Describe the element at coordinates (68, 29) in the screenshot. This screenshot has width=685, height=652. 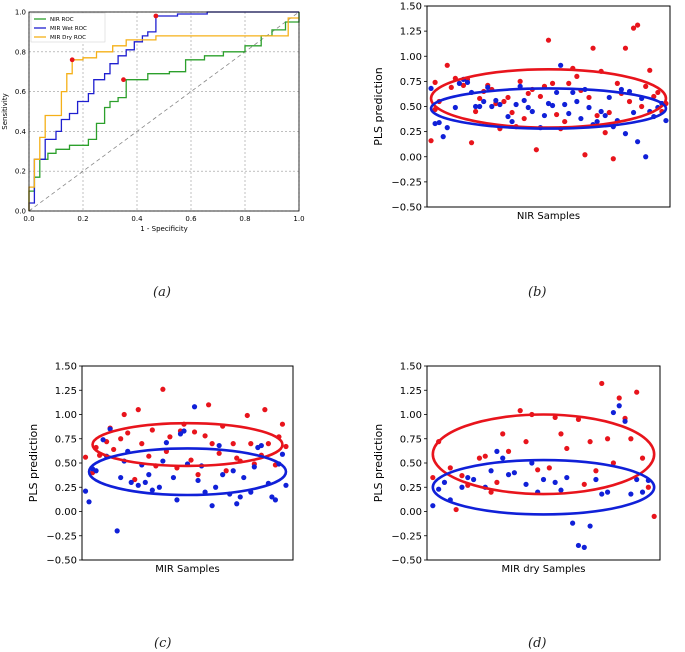
I see `legend-entry: MIR Wet ROC` at that location.